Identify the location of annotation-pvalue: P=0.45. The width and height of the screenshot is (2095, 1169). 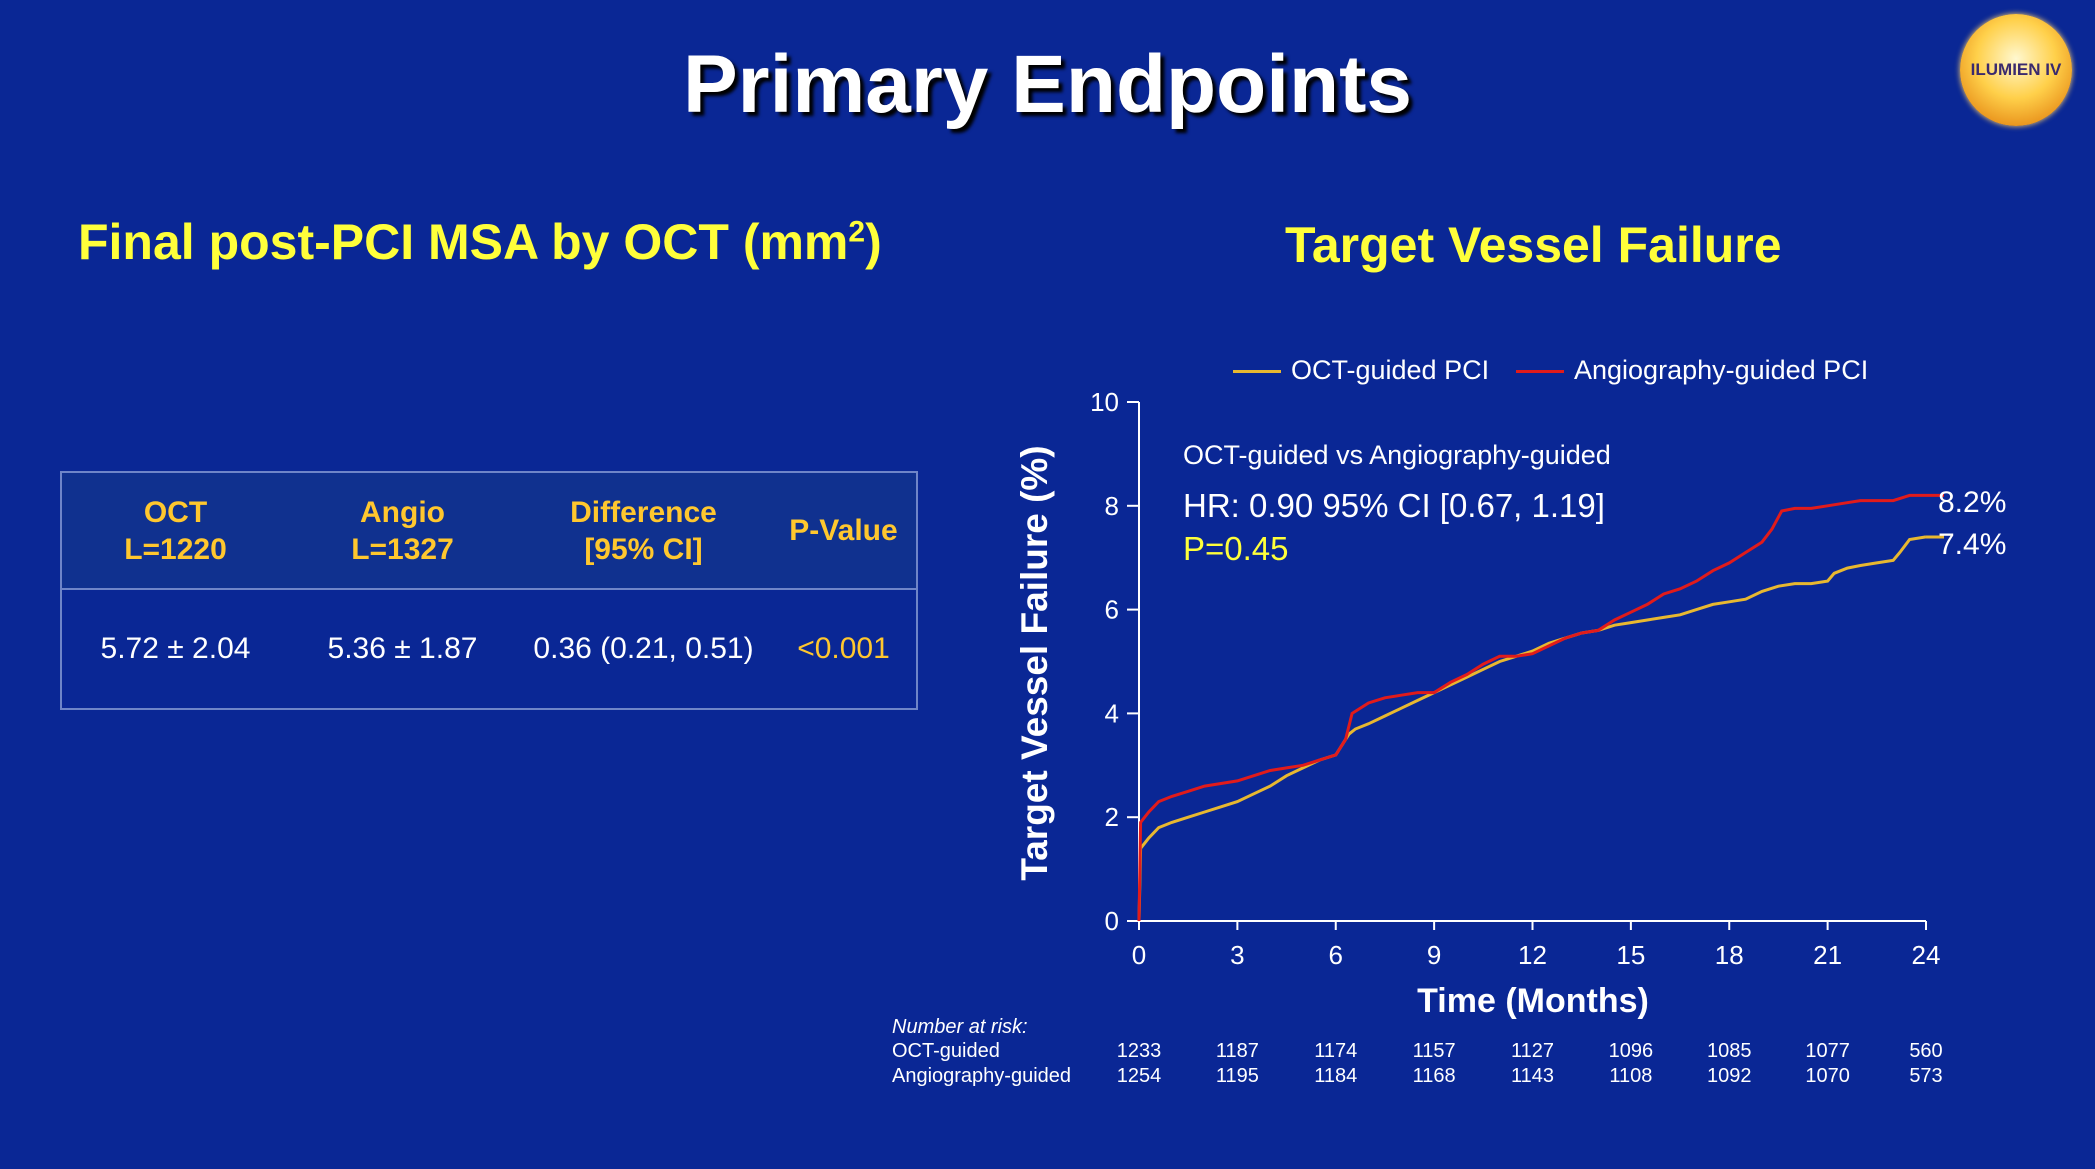
(1236, 548).